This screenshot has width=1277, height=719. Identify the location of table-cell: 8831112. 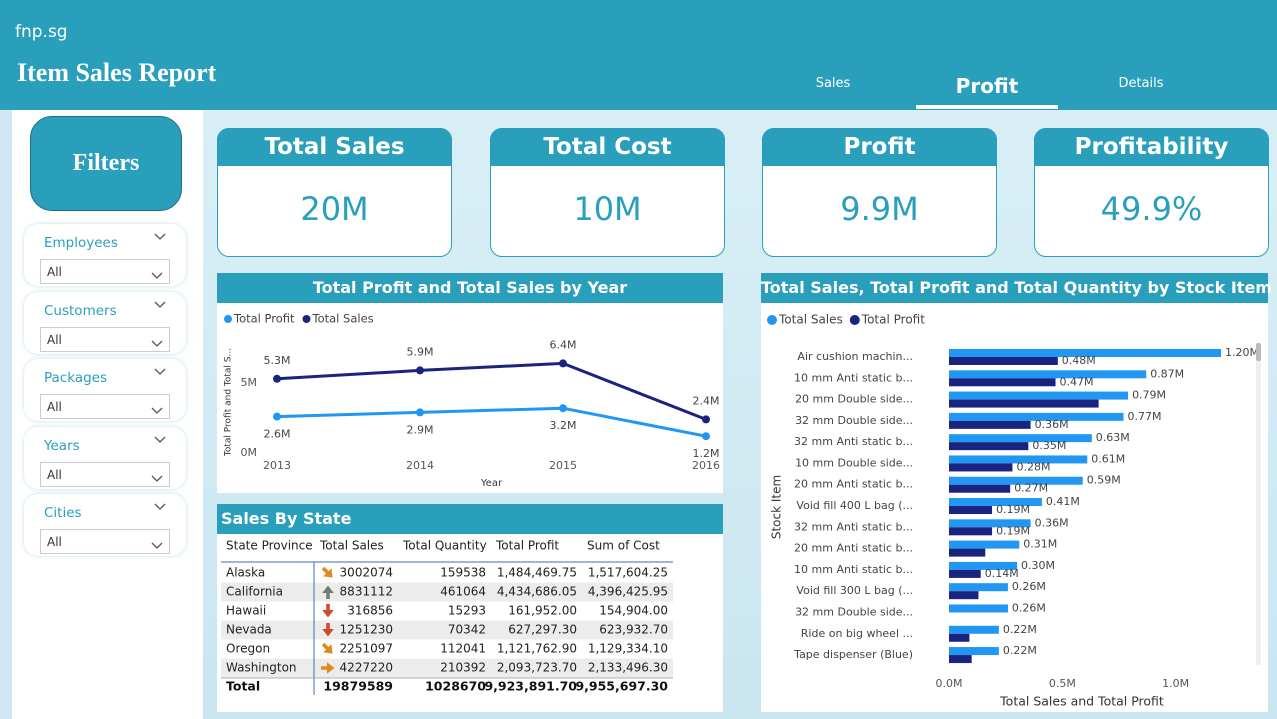
(366, 592).